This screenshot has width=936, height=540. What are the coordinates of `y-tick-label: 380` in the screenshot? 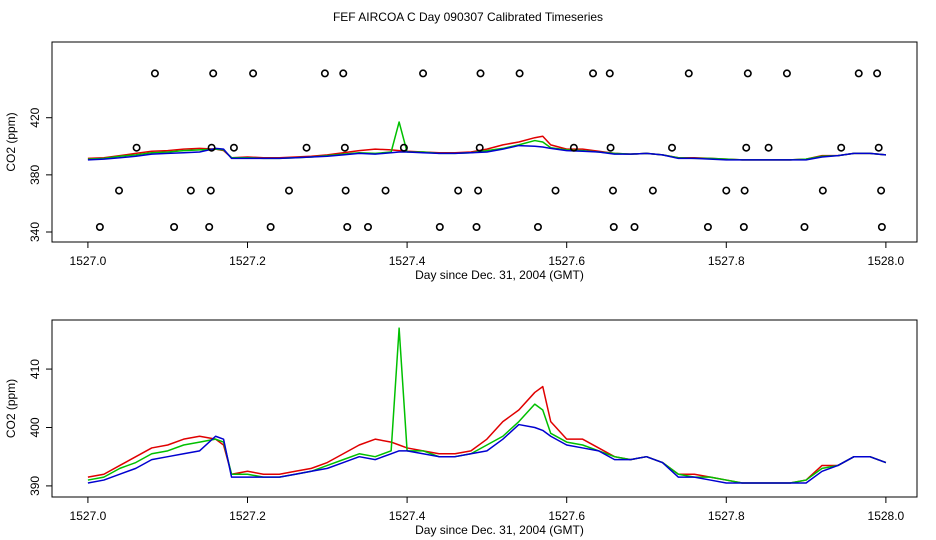 It's located at (35, 175).